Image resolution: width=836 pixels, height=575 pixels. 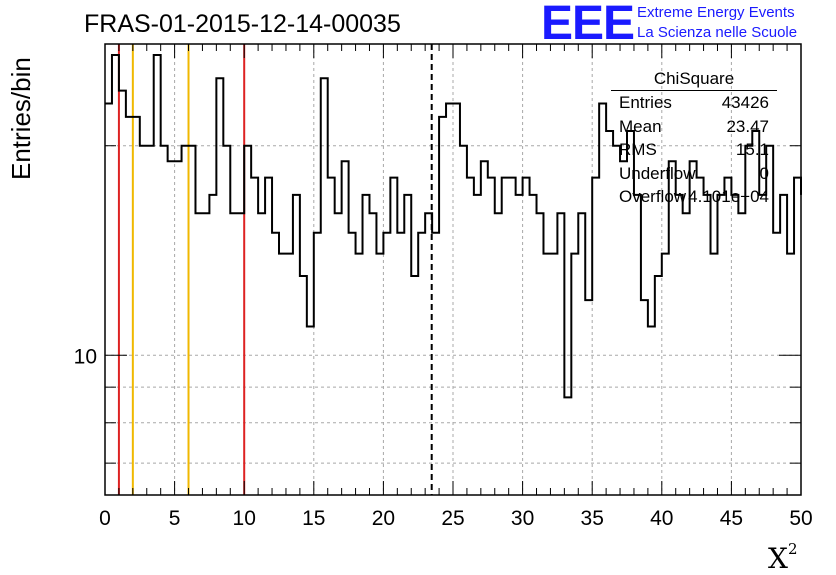 What do you see at coordinates (313, 518) in the screenshot?
I see `x-tick-label: 15` at bounding box center [313, 518].